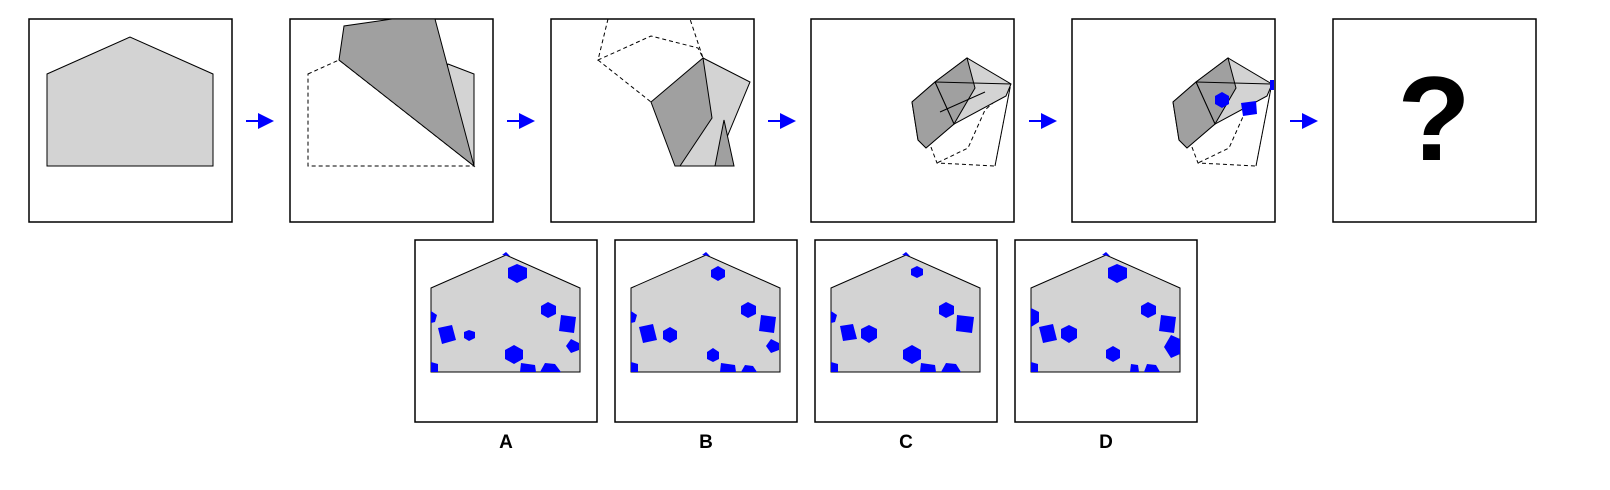  I want to click on option-b-panel, so click(706, 331).